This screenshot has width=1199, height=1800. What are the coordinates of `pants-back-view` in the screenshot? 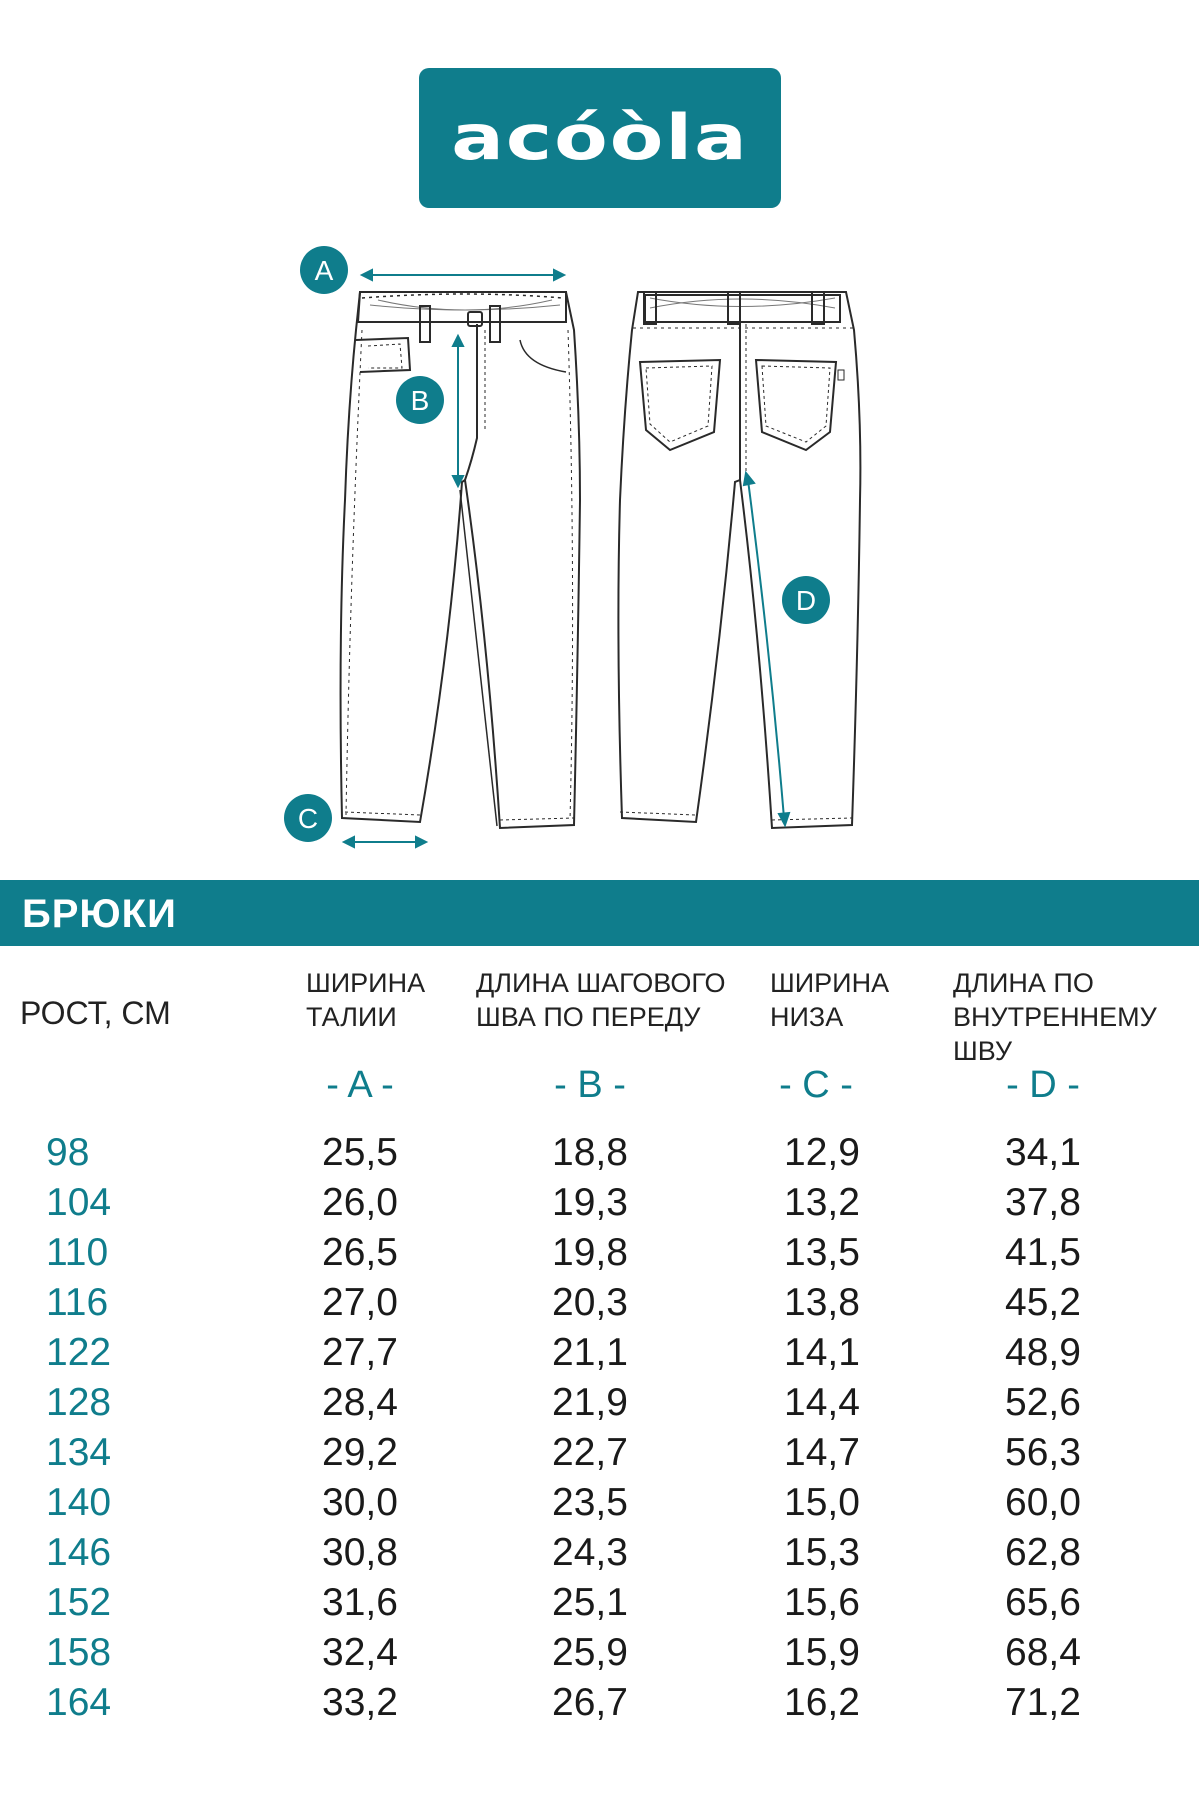 It's located at (739, 560).